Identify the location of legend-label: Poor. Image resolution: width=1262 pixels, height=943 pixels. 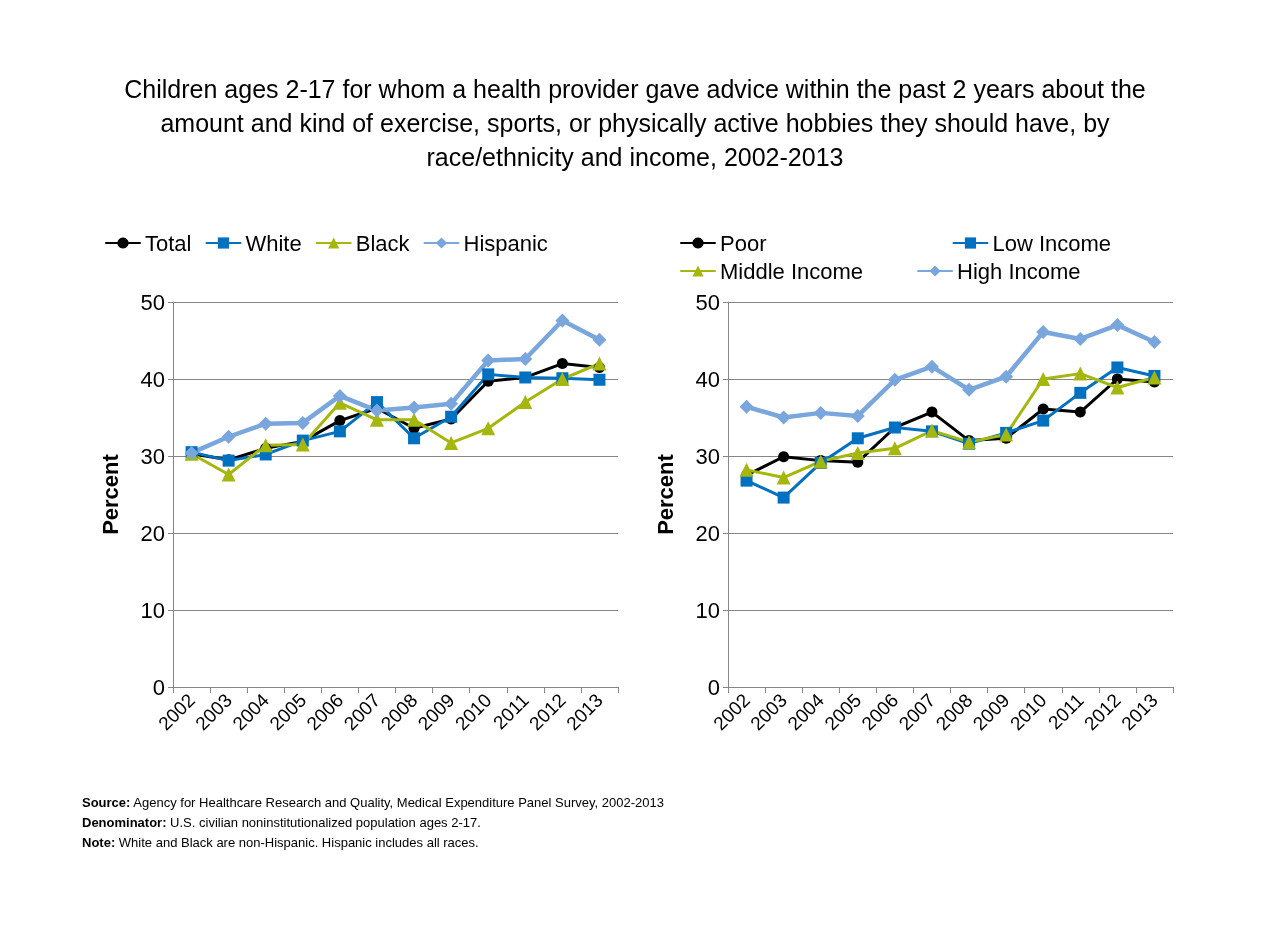
(743, 243).